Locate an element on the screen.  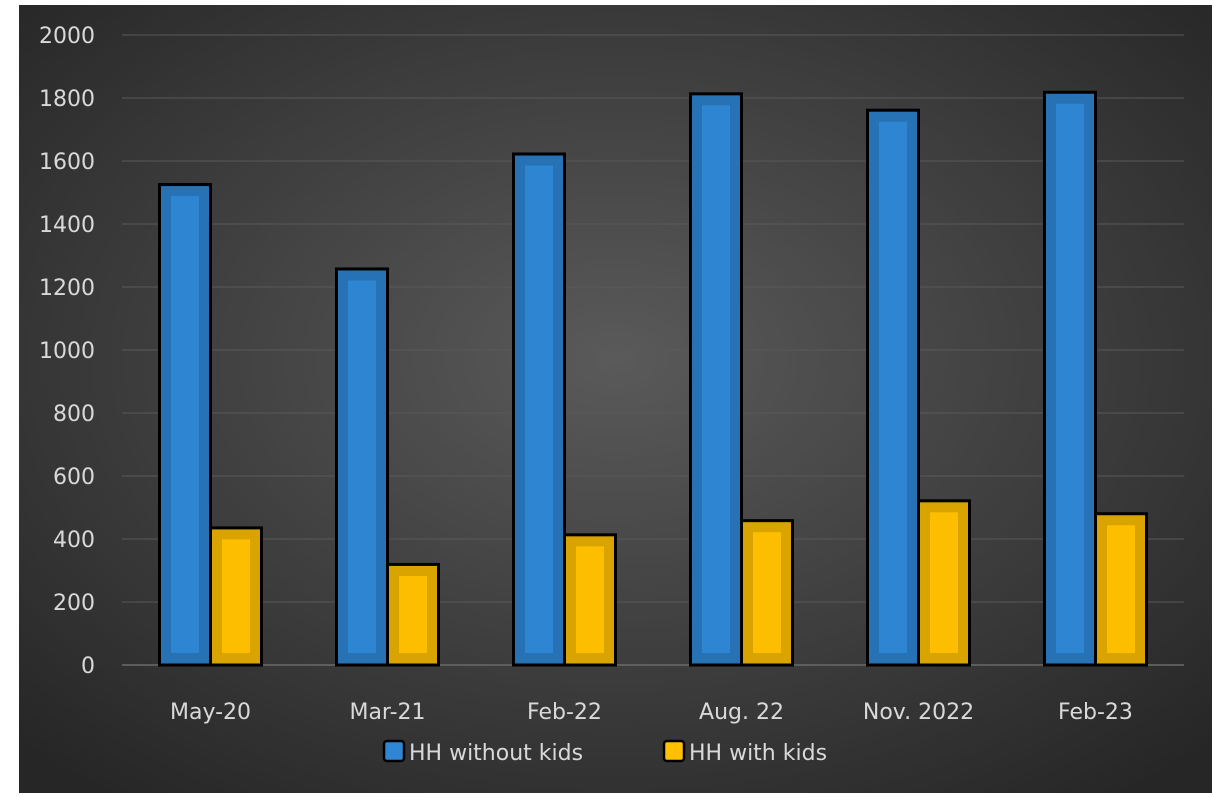
y-tick-label: 600 is located at coordinates (74, 477).